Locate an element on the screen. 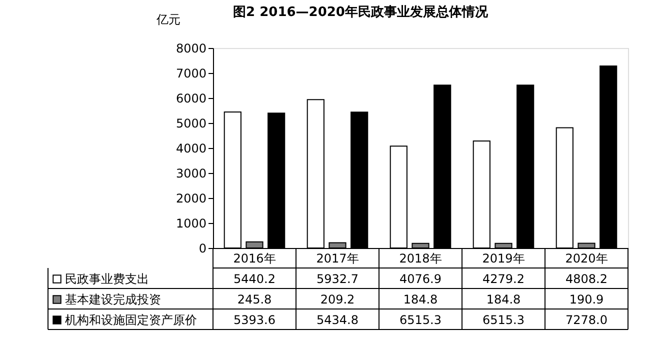 The image size is (669, 337). x-tick-label: 2018年 is located at coordinates (420, 259).